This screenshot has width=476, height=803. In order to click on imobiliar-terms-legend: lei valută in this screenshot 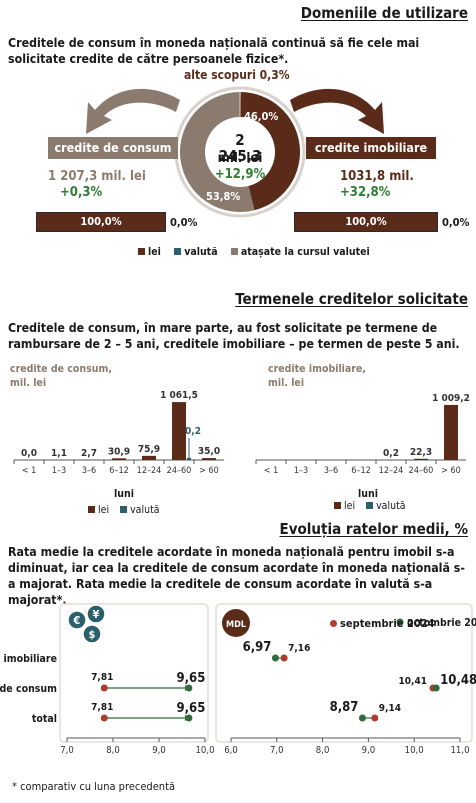, I will do `click(370, 506)`.